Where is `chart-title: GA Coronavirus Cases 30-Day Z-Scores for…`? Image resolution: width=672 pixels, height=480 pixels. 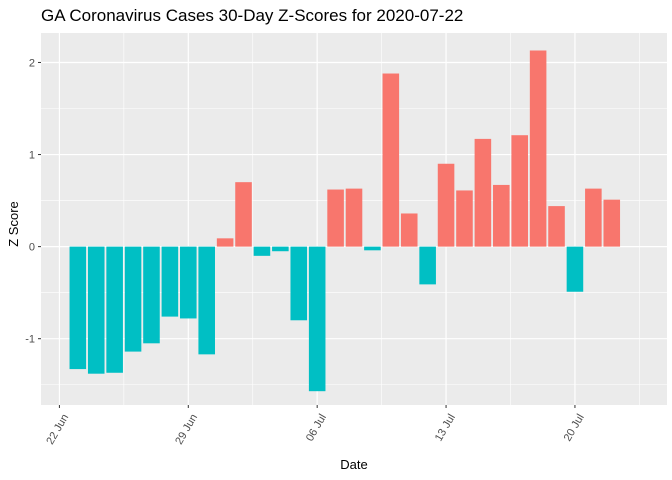
chart-title: GA Coronavirus Cases 30-Day Z-Scores for… is located at coordinates (252, 15).